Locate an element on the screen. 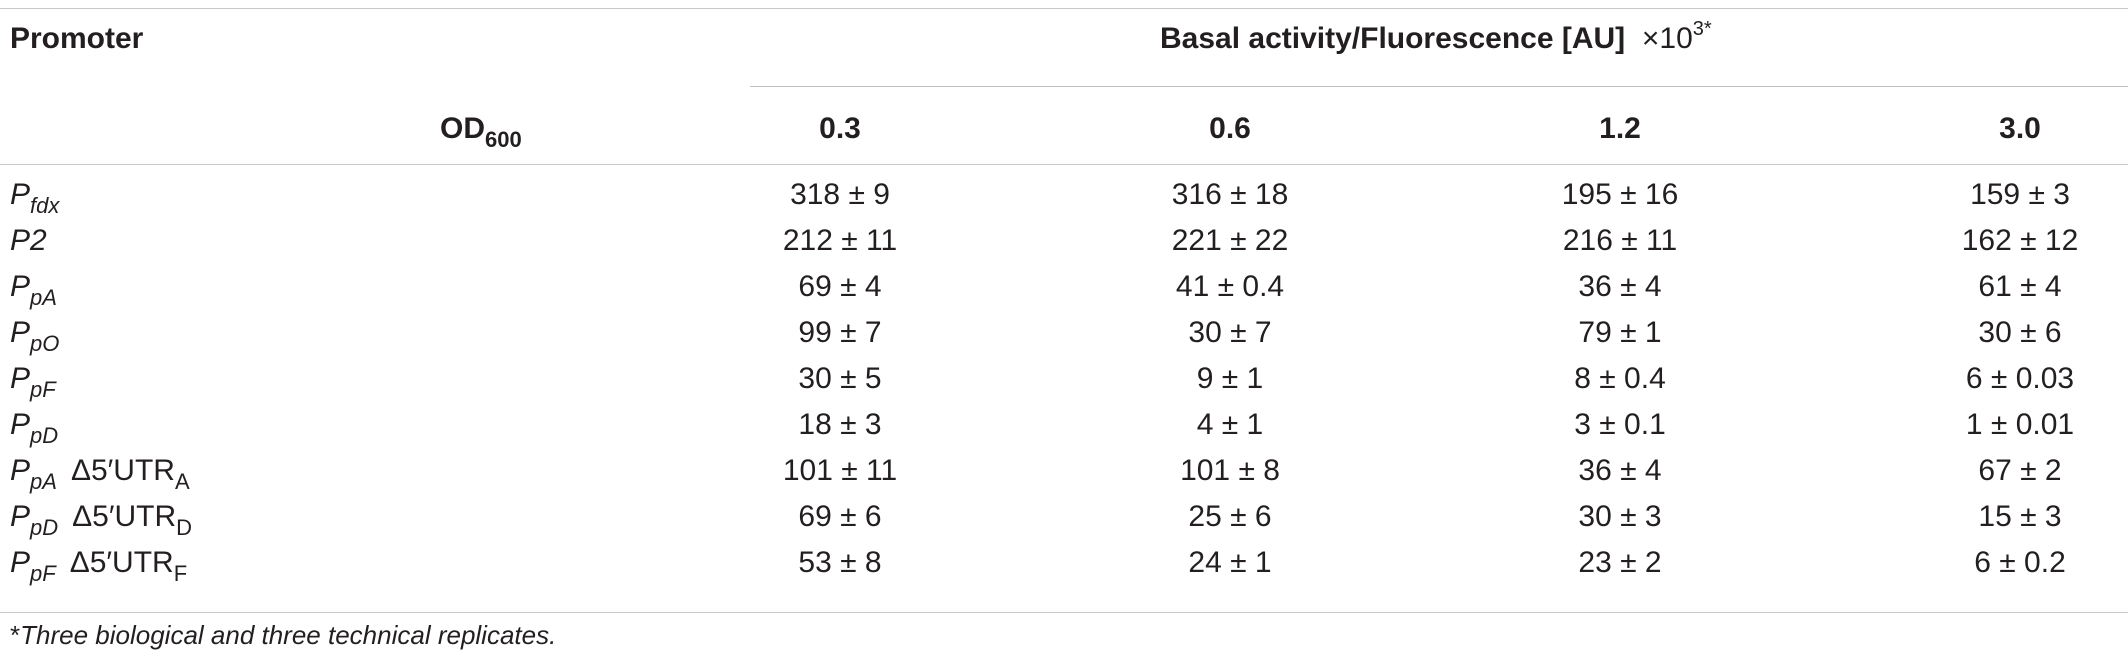 The width and height of the screenshot is (2128, 668). group-header-rule is located at coordinates (1439, 86).